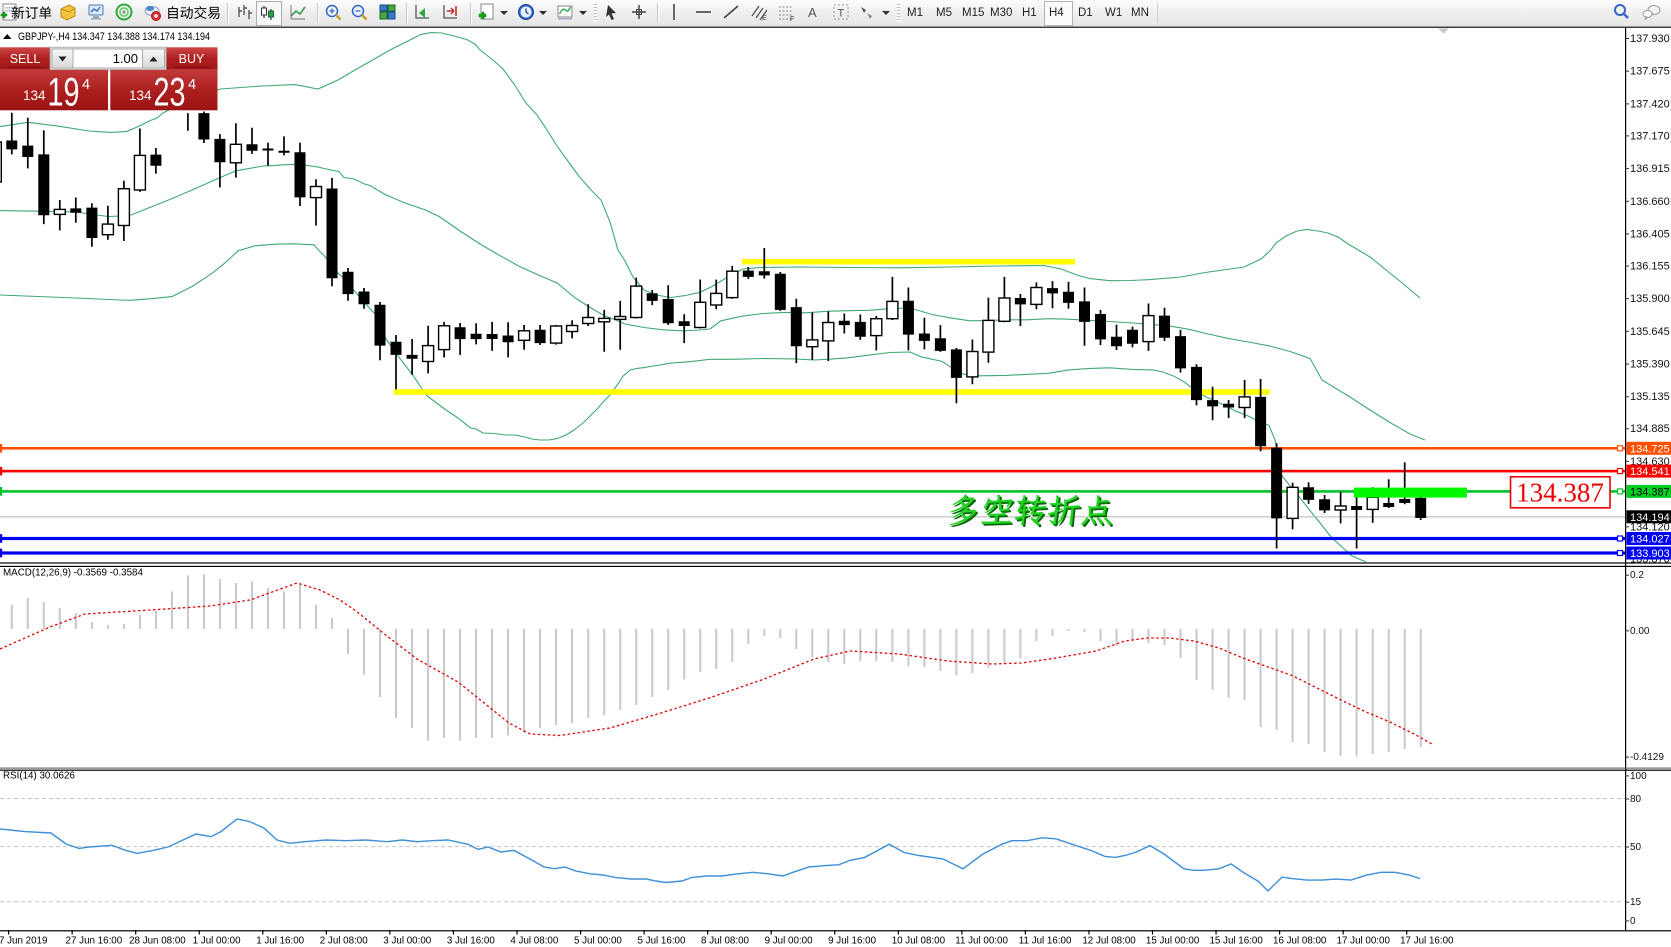 Image resolution: width=1671 pixels, height=947 pixels. What do you see at coordinates (192, 59) in the screenshot?
I see `svg-text: BUY` at bounding box center [192, 59].